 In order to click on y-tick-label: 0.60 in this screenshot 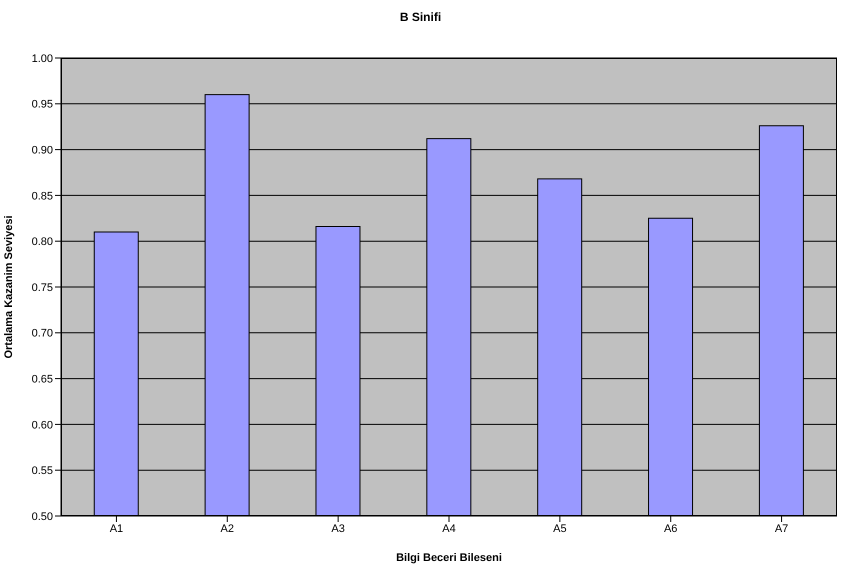, I will do `click(42, 425)`.